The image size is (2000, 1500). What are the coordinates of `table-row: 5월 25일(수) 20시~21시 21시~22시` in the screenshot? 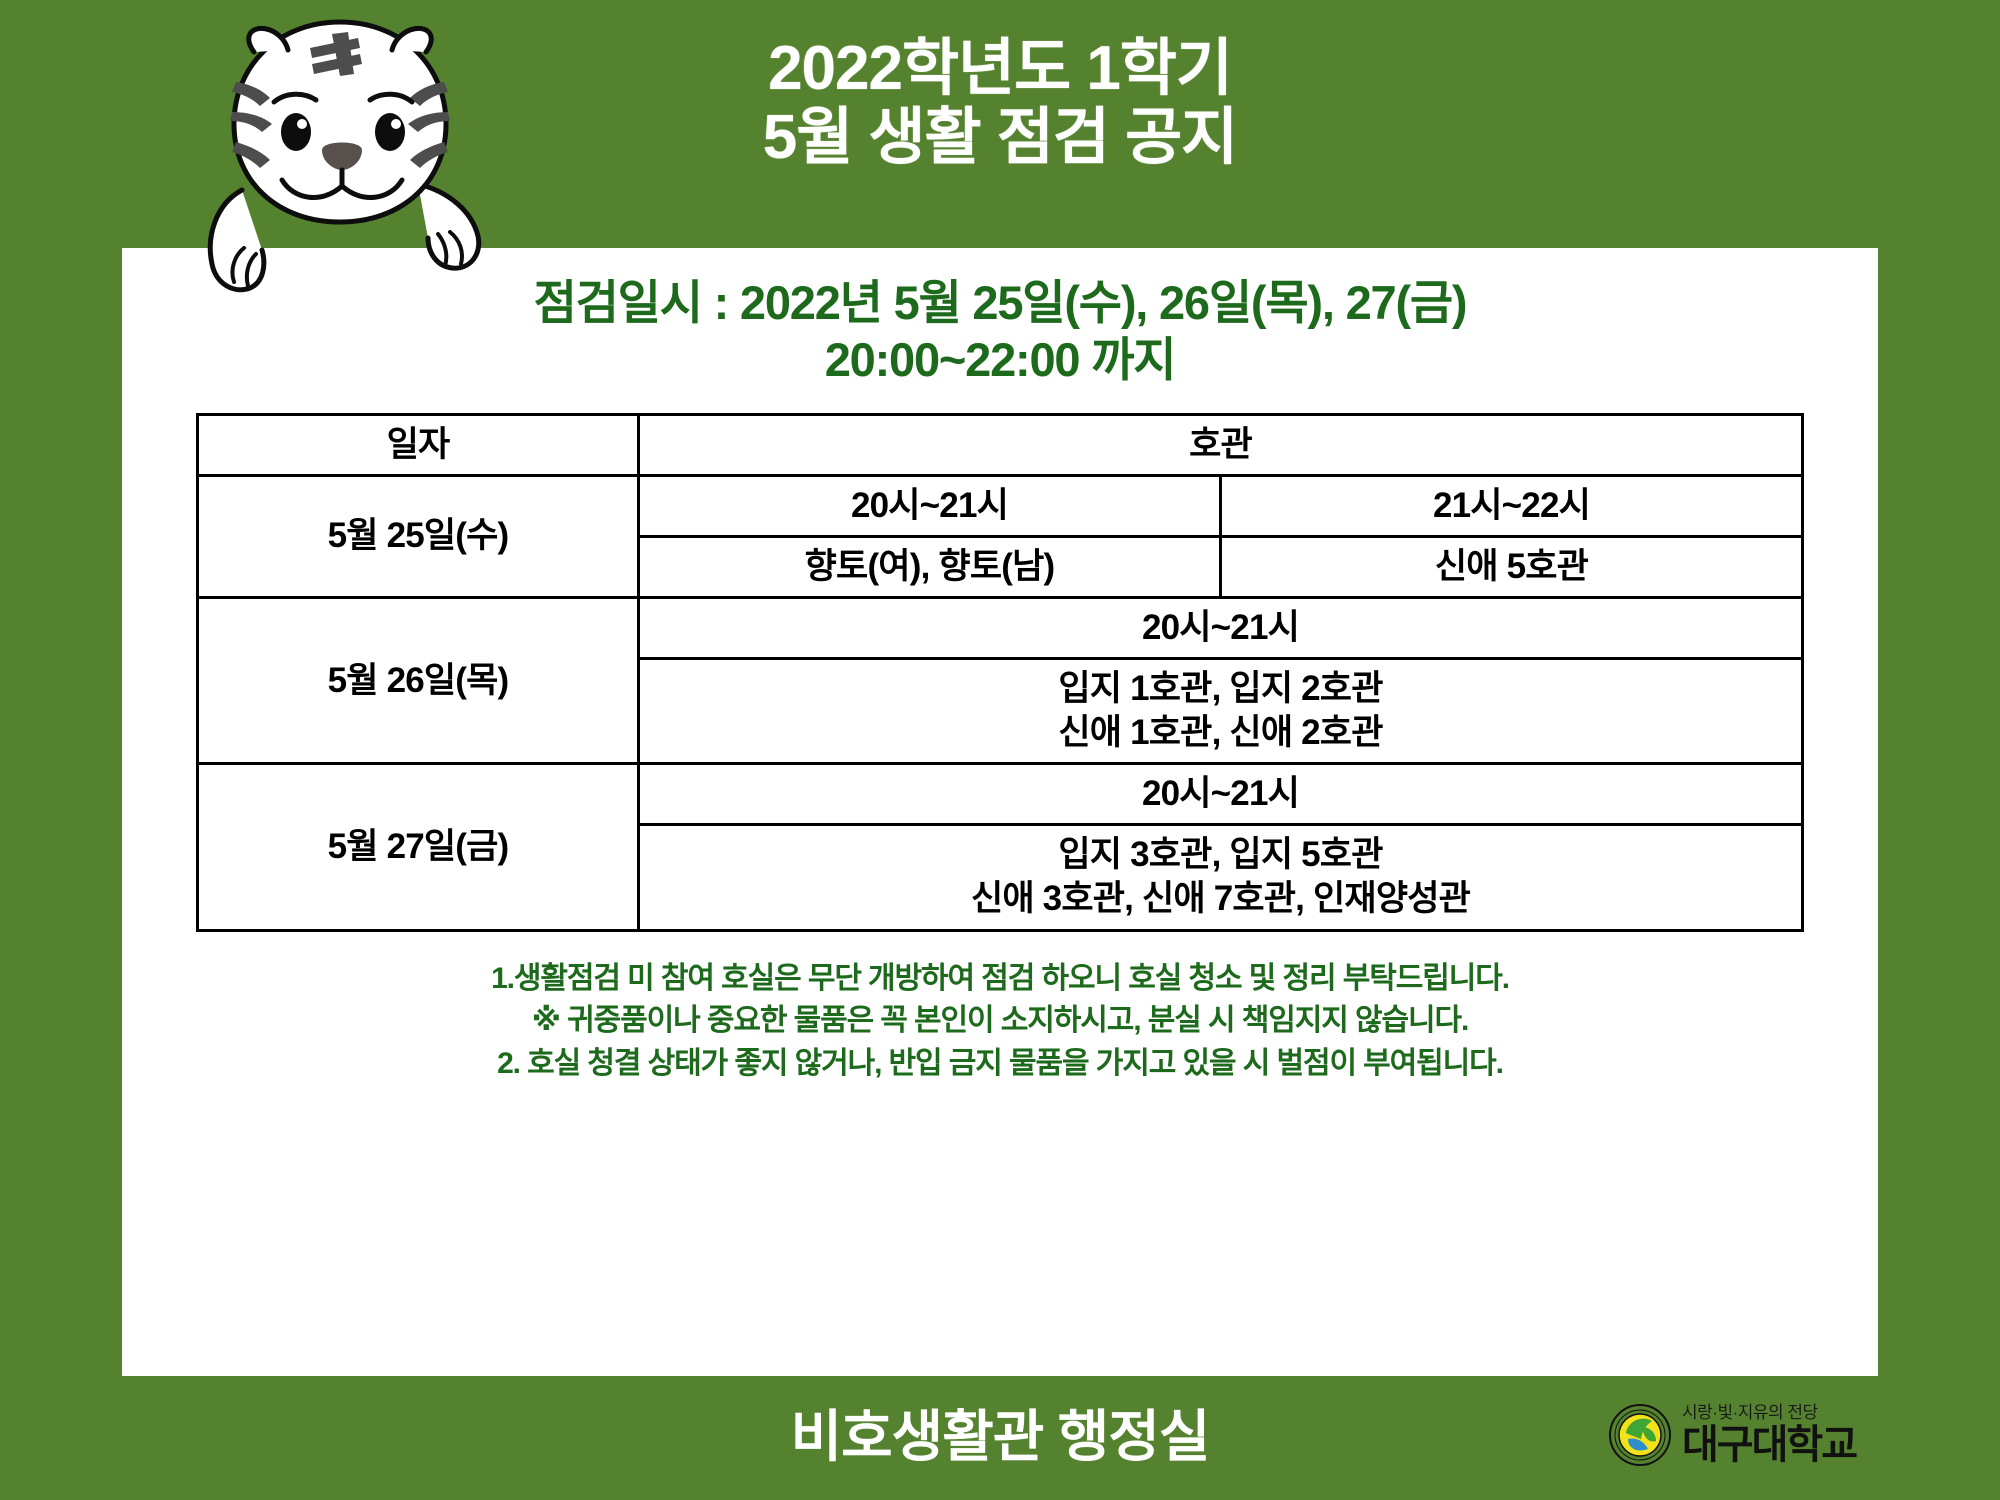 It's located at (1000, 536).